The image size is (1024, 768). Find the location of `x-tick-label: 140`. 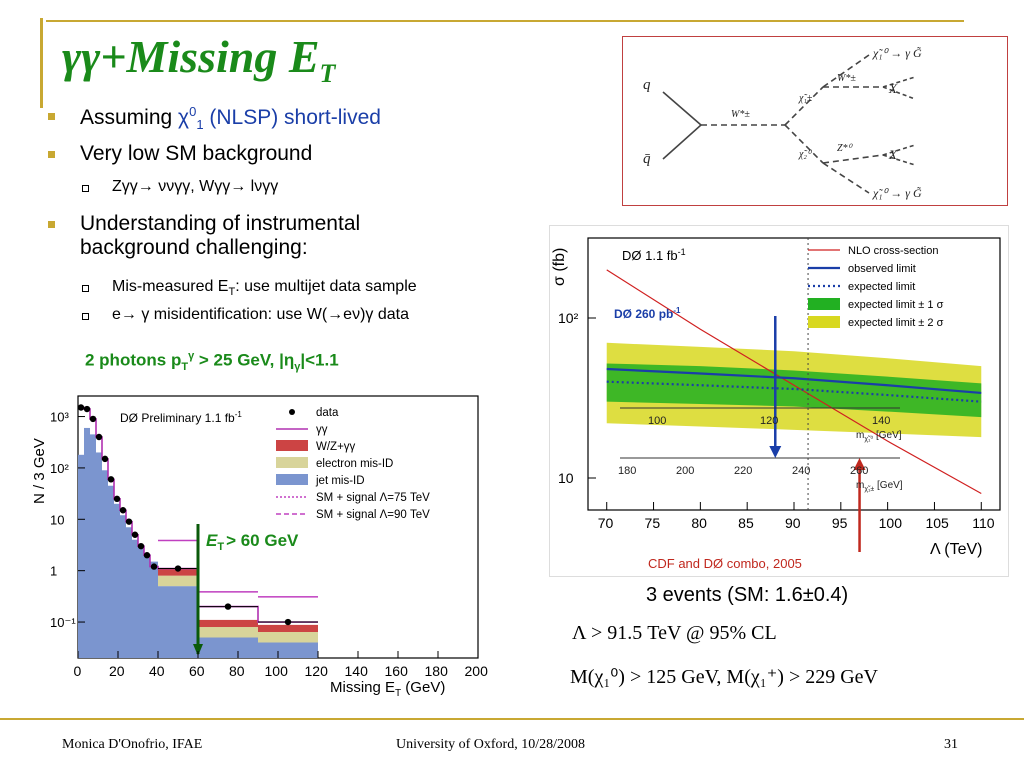

x-tick-label: 140 is located at coordinates (357, 671).